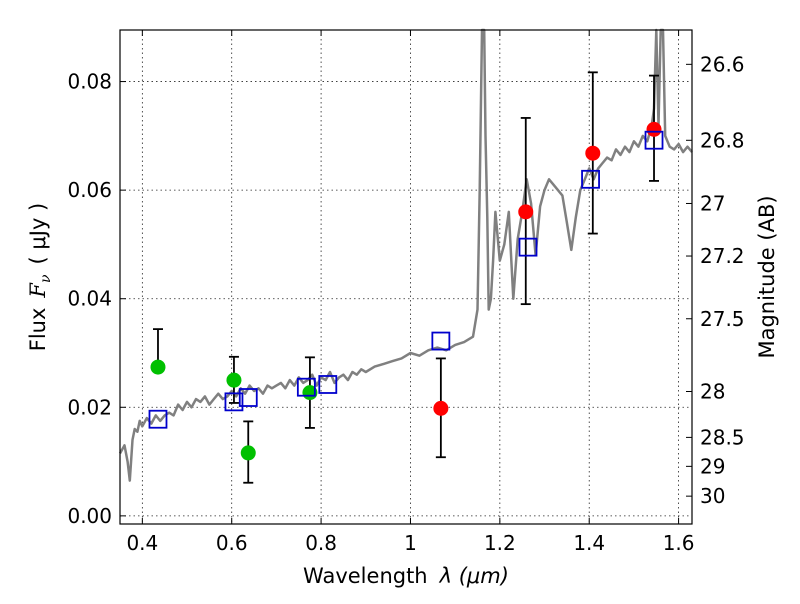  I want to click on x-tick-labels: 0.4 0.6 0.8 1 1.2 1.4 1.6, so click(410, 543).